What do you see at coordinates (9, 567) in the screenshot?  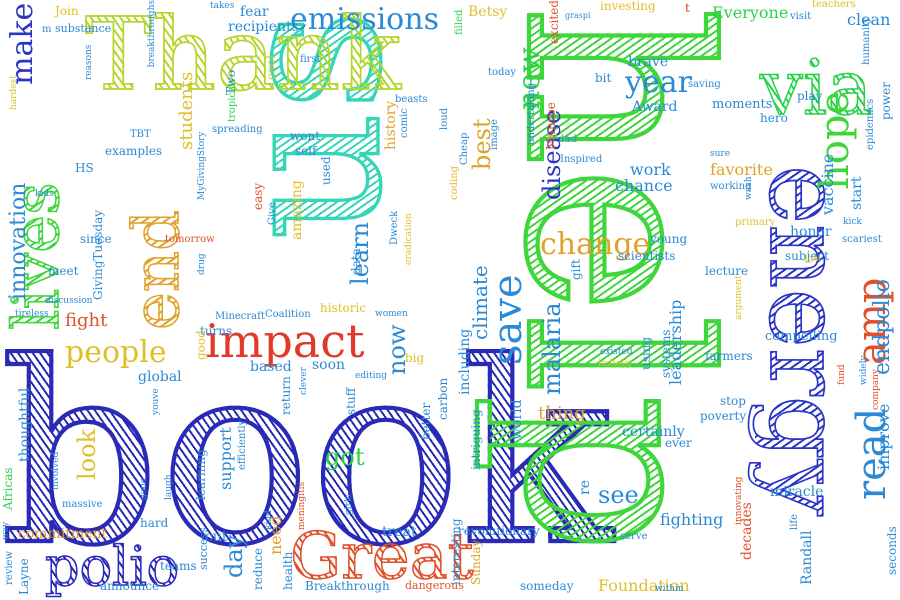 I see `word-review: review` at bounding box center [9, 567].